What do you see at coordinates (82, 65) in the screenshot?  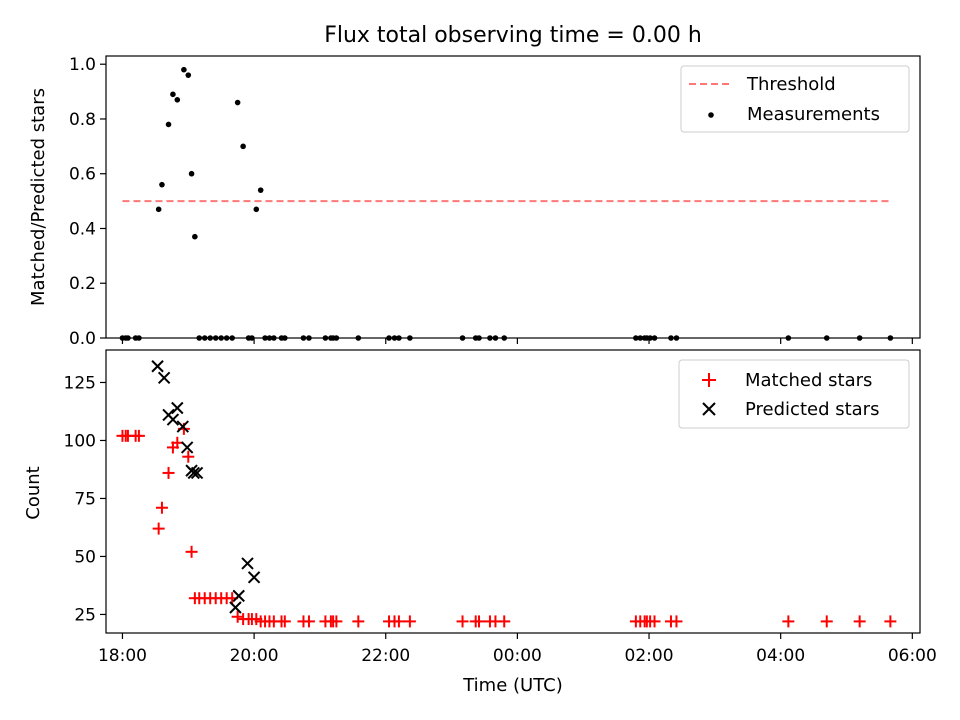 I see `top-y-tick-label: 1.0` at bounding box center [82, 65].